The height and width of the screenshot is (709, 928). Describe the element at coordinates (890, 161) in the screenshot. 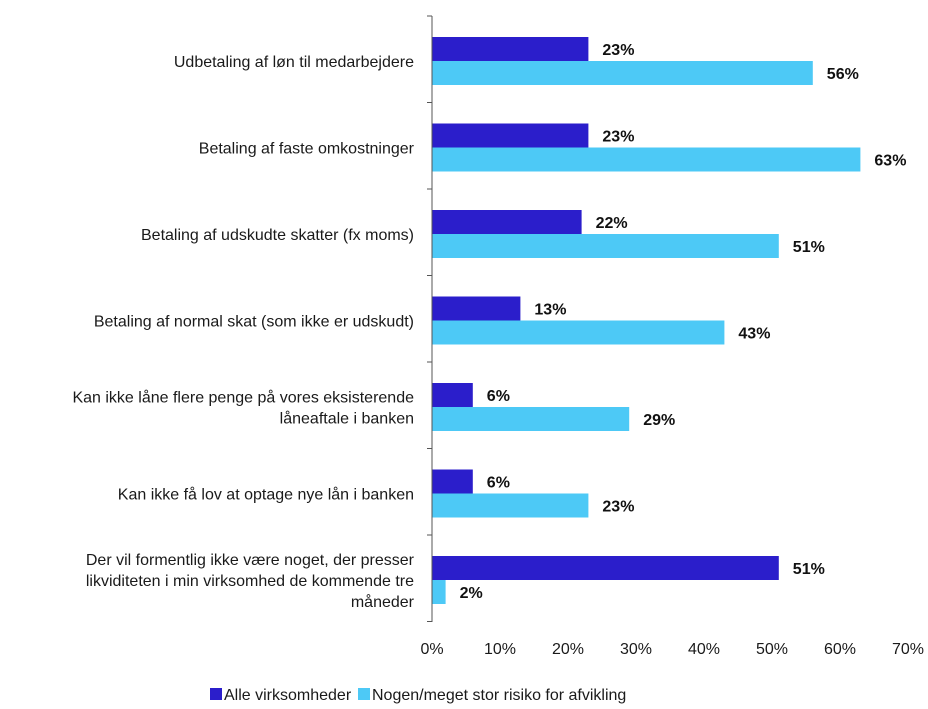

I see `data-label-risiko-1: 63%` at that location.